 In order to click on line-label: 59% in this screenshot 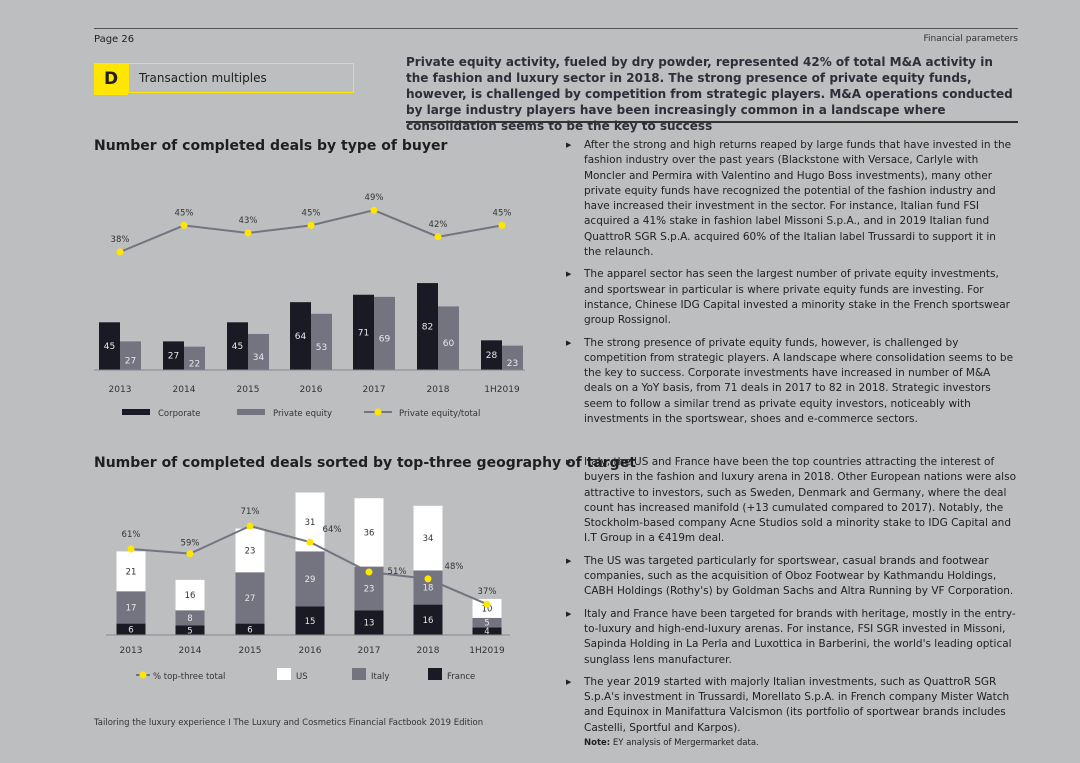, I will do `click(190, 544)`.